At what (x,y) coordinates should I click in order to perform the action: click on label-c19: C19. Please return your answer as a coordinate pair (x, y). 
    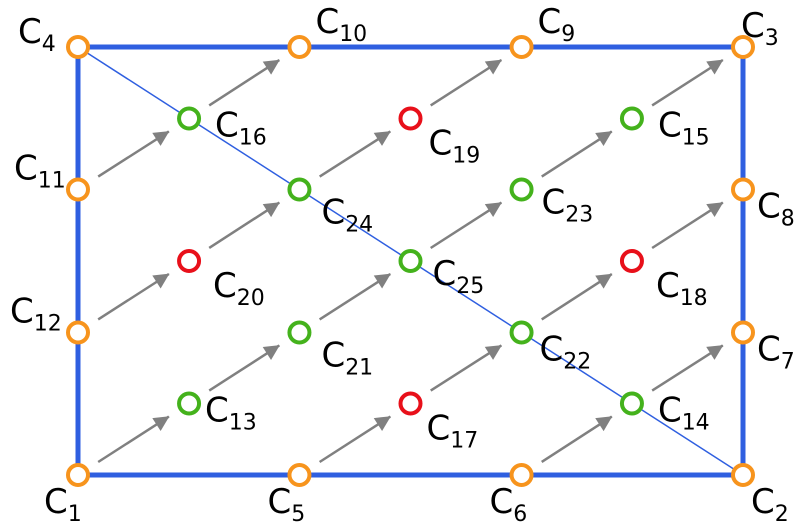
    Looking at the image, I should click on (455, 145).